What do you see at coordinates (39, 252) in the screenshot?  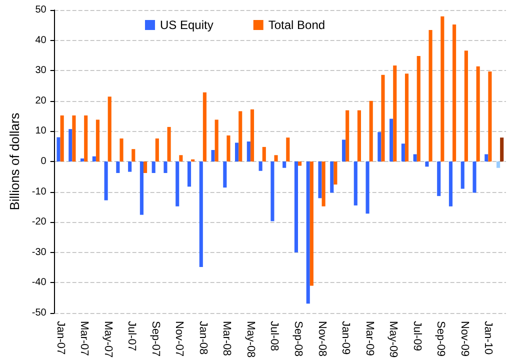 I see `y-tick-label: -30` at bounding box center [39, 252].